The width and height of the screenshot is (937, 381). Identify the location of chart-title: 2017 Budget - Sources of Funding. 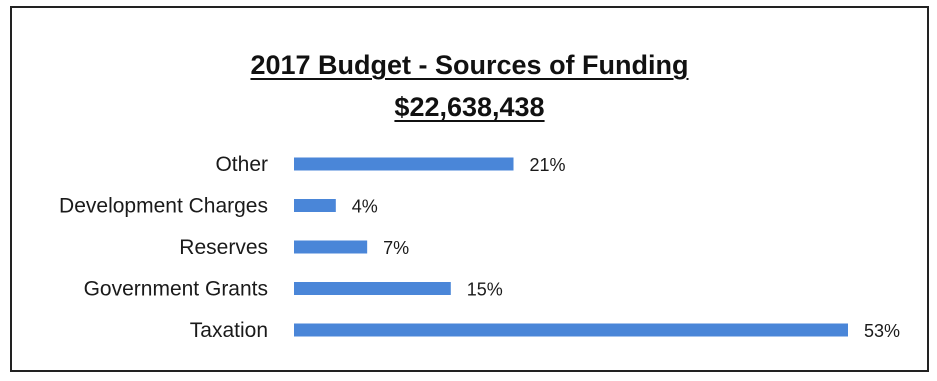
(469, 65).